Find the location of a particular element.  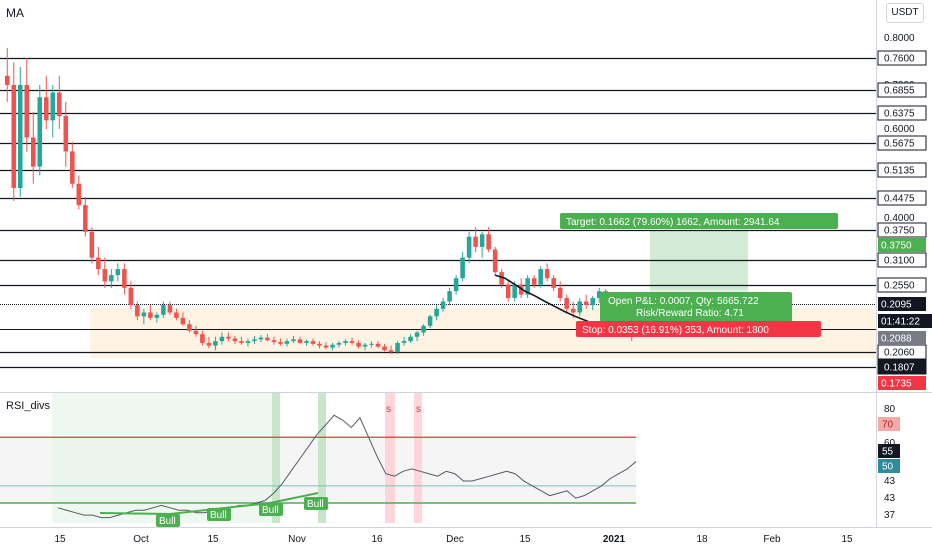

price-tick-label: 0.6000 is located at coordinates (899, 129).